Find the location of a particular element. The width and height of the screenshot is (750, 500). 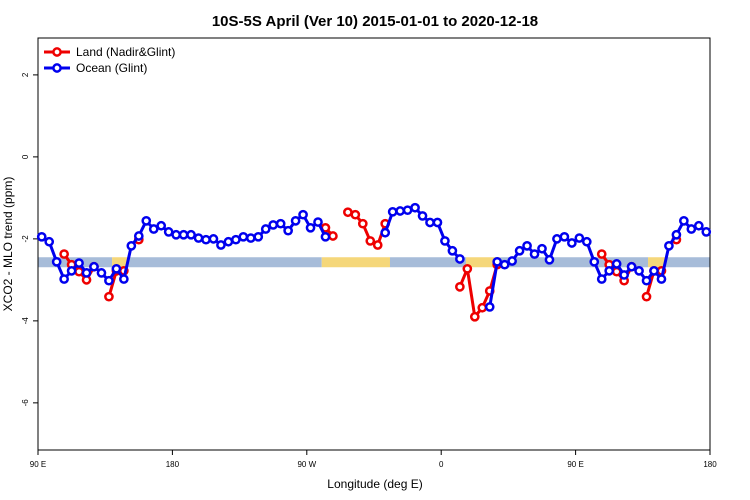

legend-marker is located at coordinates (57, 68).